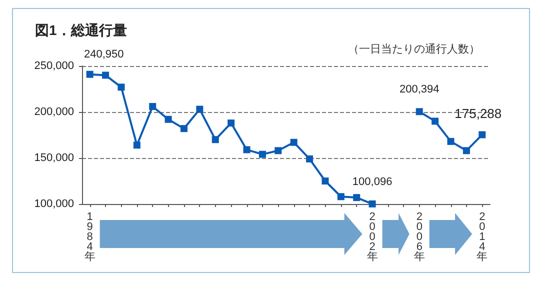 Image resolution: width=542 pixels, height=287 pixels. I want to click on y-tick-label: 250,000, so click(54, 66).